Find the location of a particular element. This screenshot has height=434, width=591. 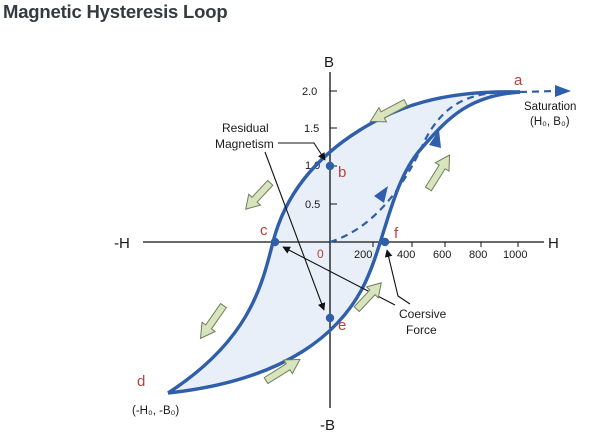

point-b-marker is located at coordinates (330, 166).